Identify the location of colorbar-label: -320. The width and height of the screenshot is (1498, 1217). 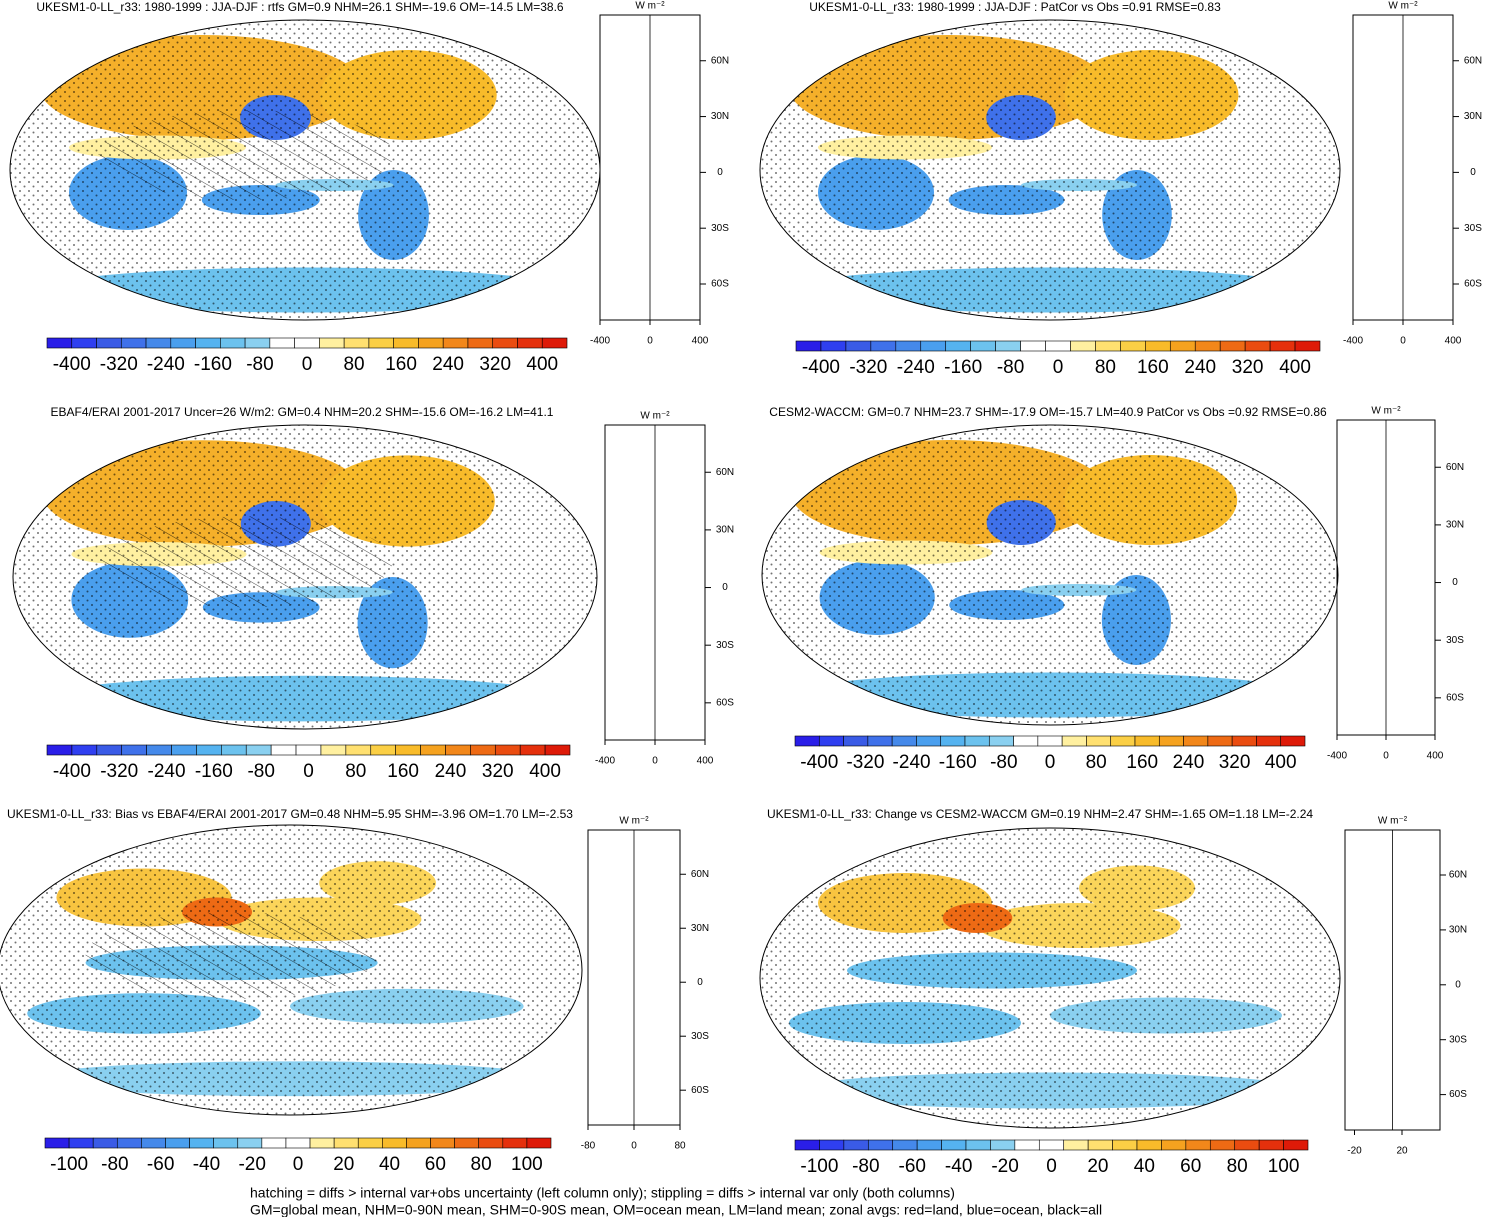
(868, 367).